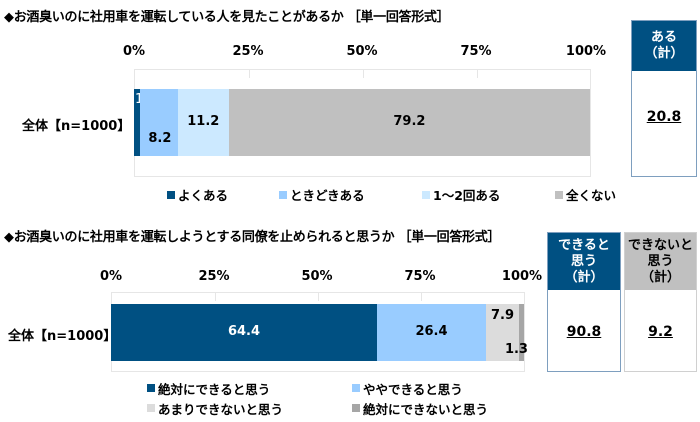 Image resolution: width=700 pixels, height=422 pixels. Describe the element at coordinates (502, 332) in the screenshot. I see `chart2-seg-not-really: 7.9` at that location.